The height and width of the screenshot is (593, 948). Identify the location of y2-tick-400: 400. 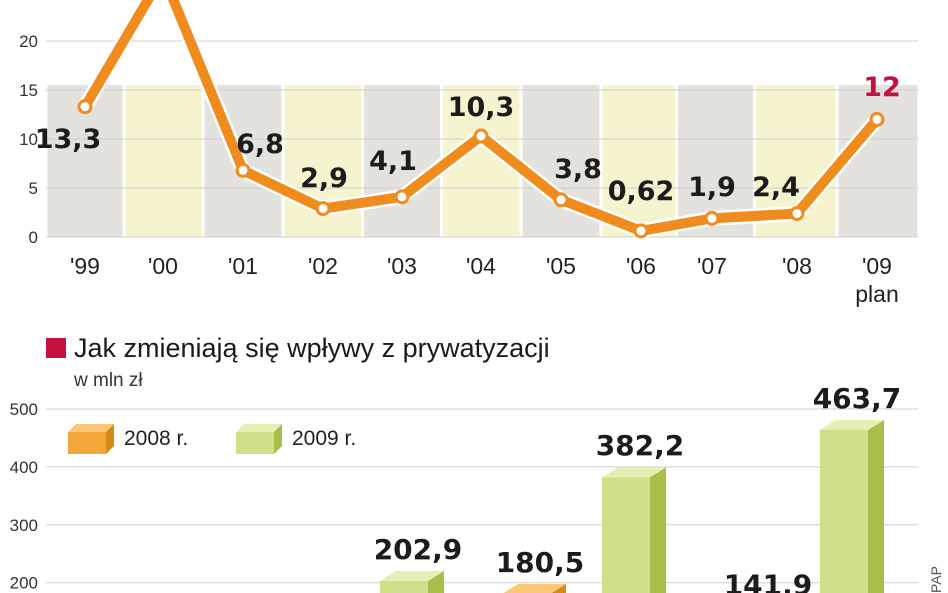
(24, 467).